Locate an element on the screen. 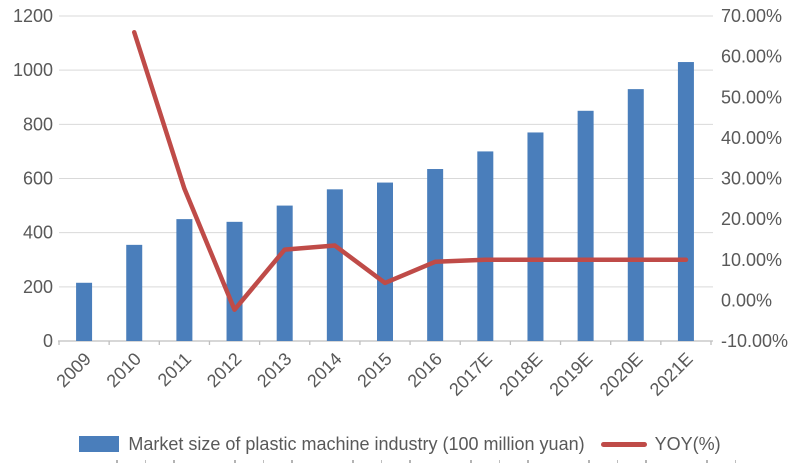  bar-2013 is located at coordinates (284, 273).